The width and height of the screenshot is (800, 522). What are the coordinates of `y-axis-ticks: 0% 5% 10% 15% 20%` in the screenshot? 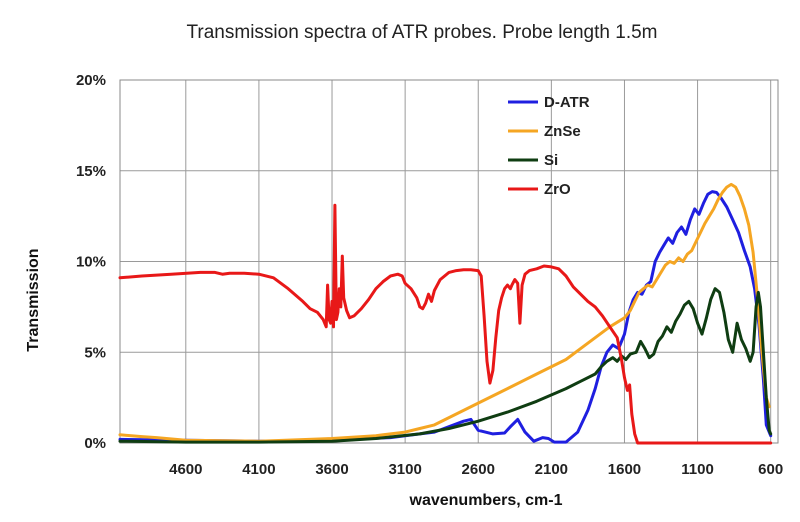 It's located at (91, 262).